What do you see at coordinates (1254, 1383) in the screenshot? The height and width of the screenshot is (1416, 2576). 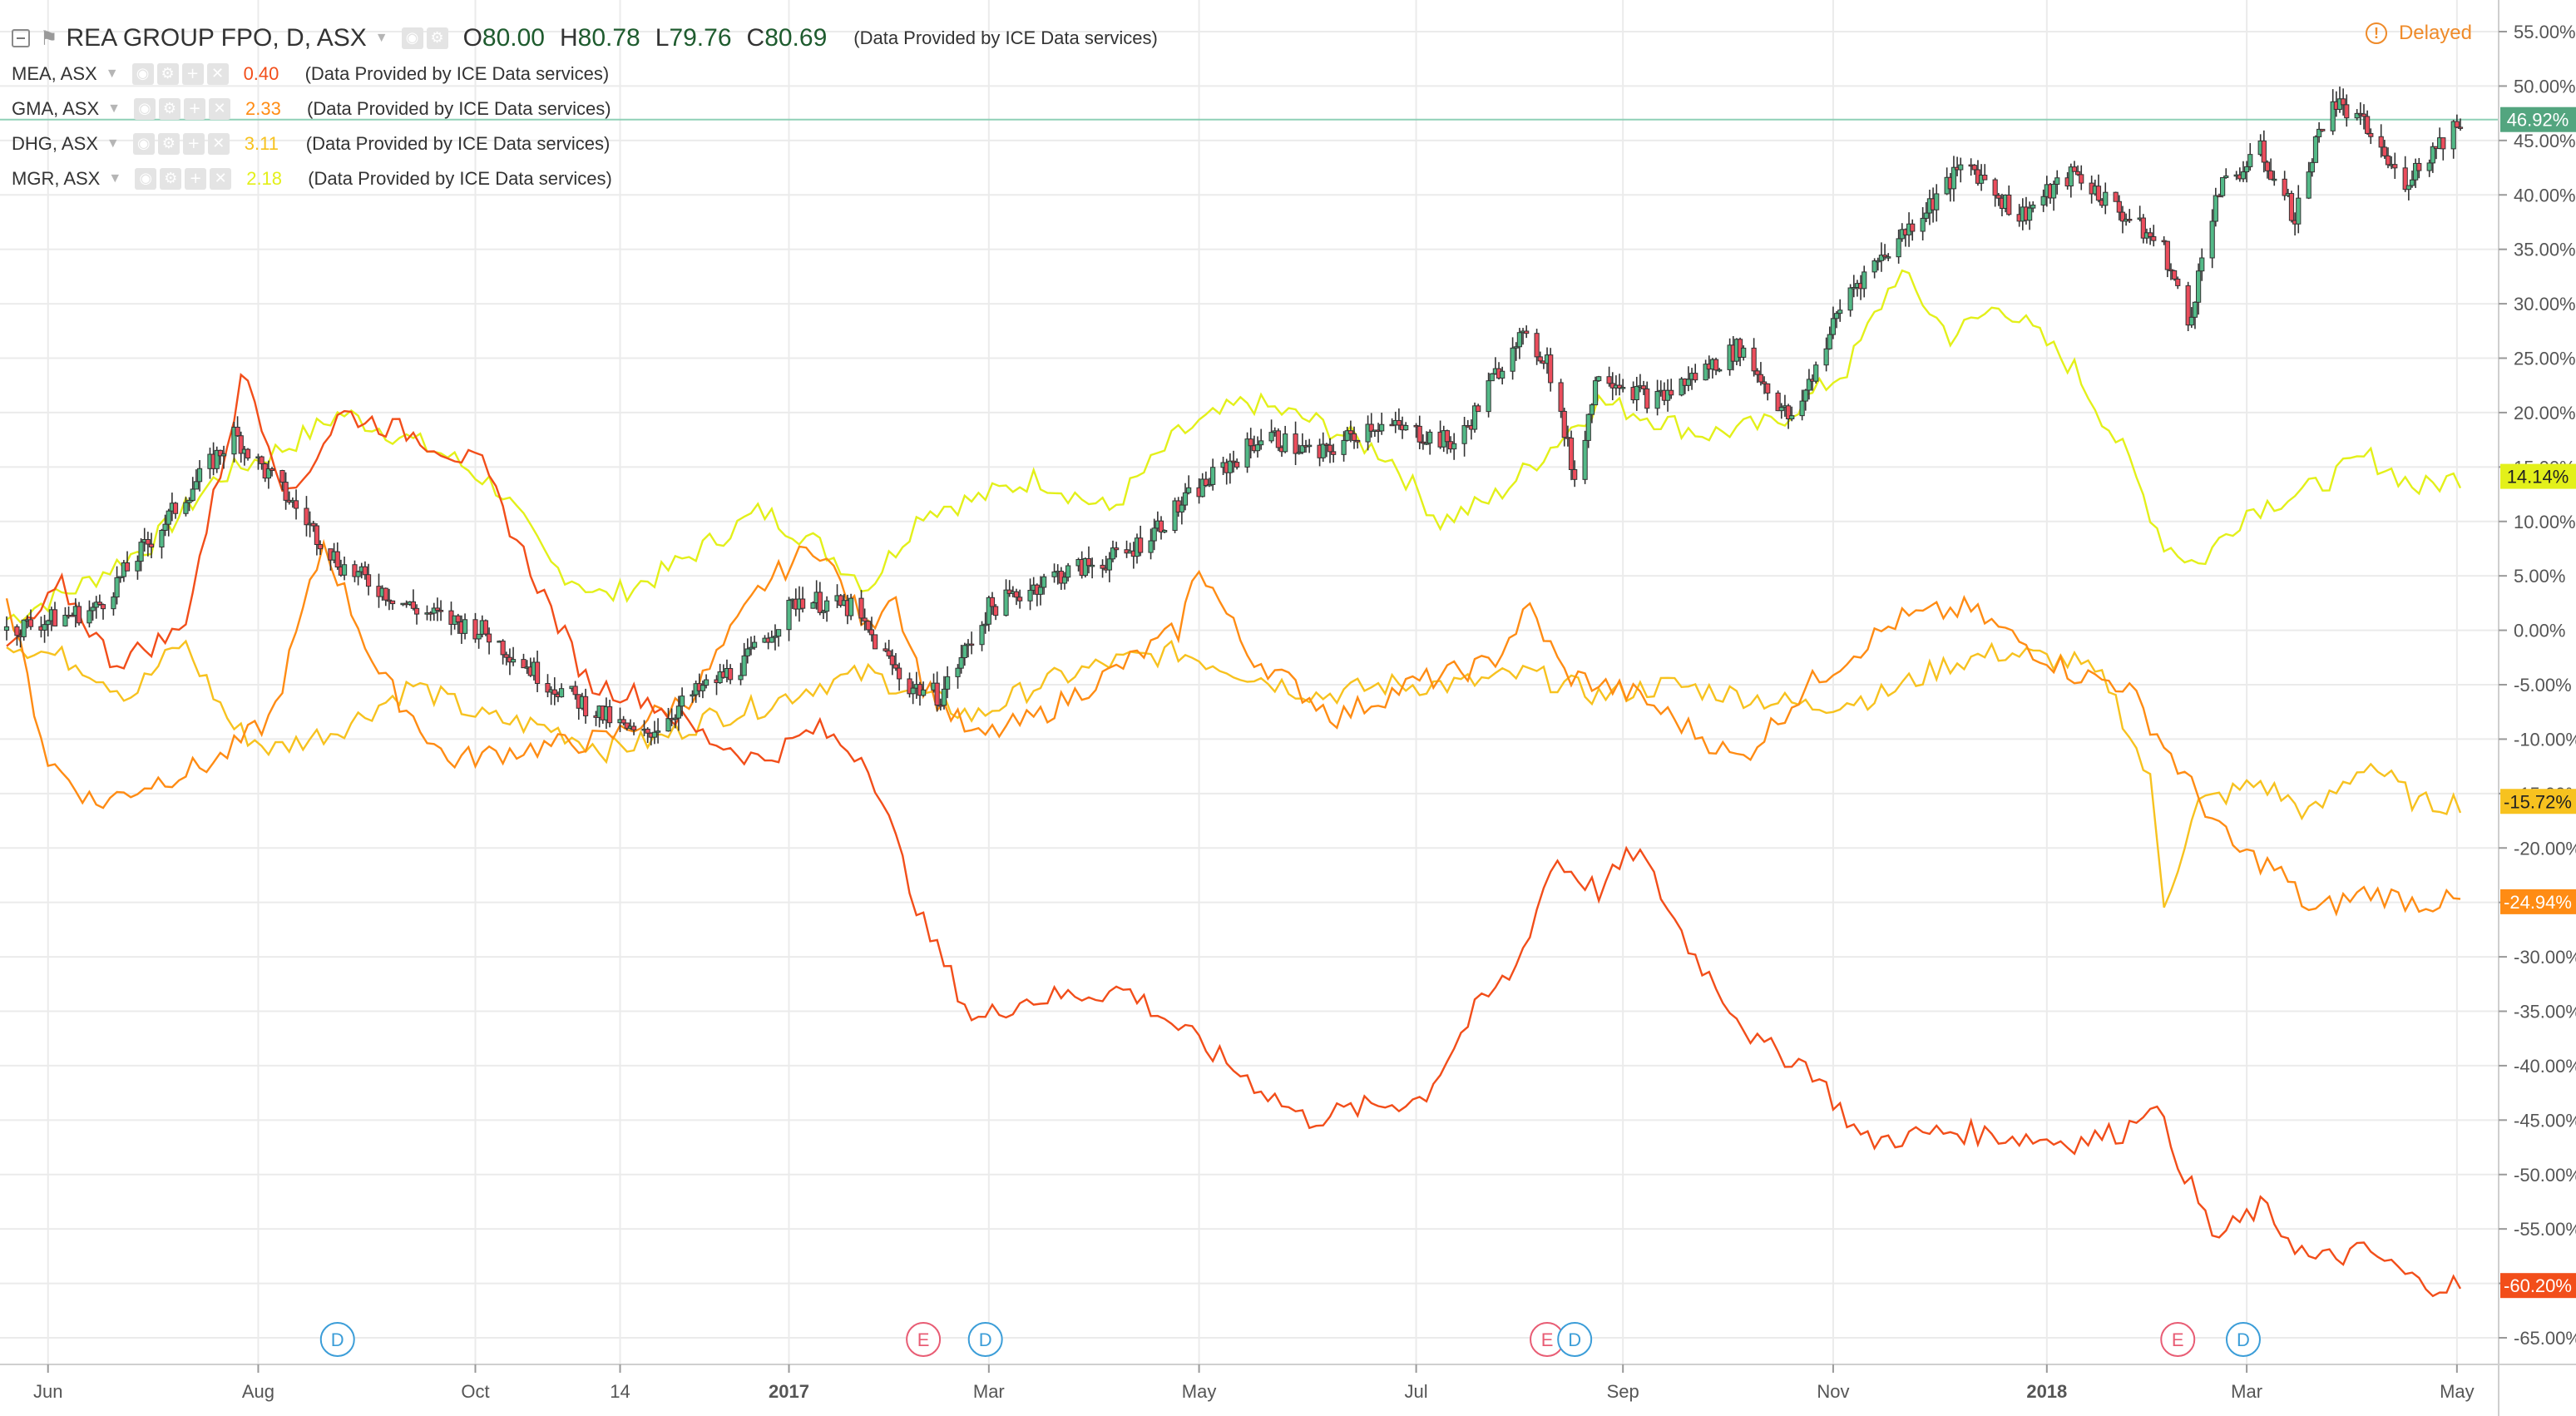 I see `x-axis: Jun Aug Oct 14 2017 Mar May Jul Sep Nov 2018 Mar May` at bounding box center [1254, 1383].